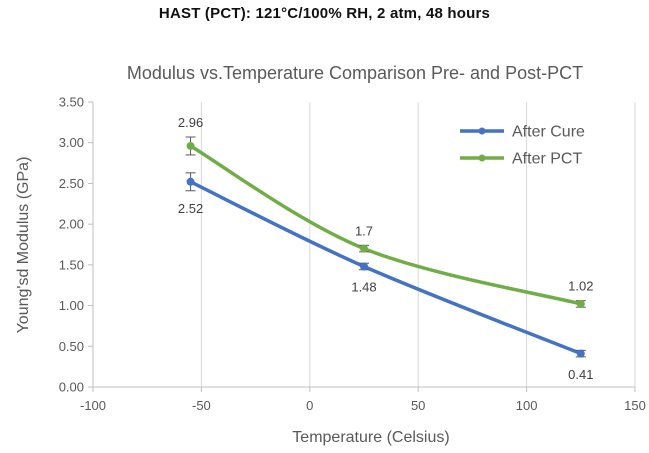 The height and width of the screenshot is (453, 649). What do you see at coordinates (548, 132) in the screenshot?
I see `legend-label-after-cure: After Cure` at bounding box center [548, 132].